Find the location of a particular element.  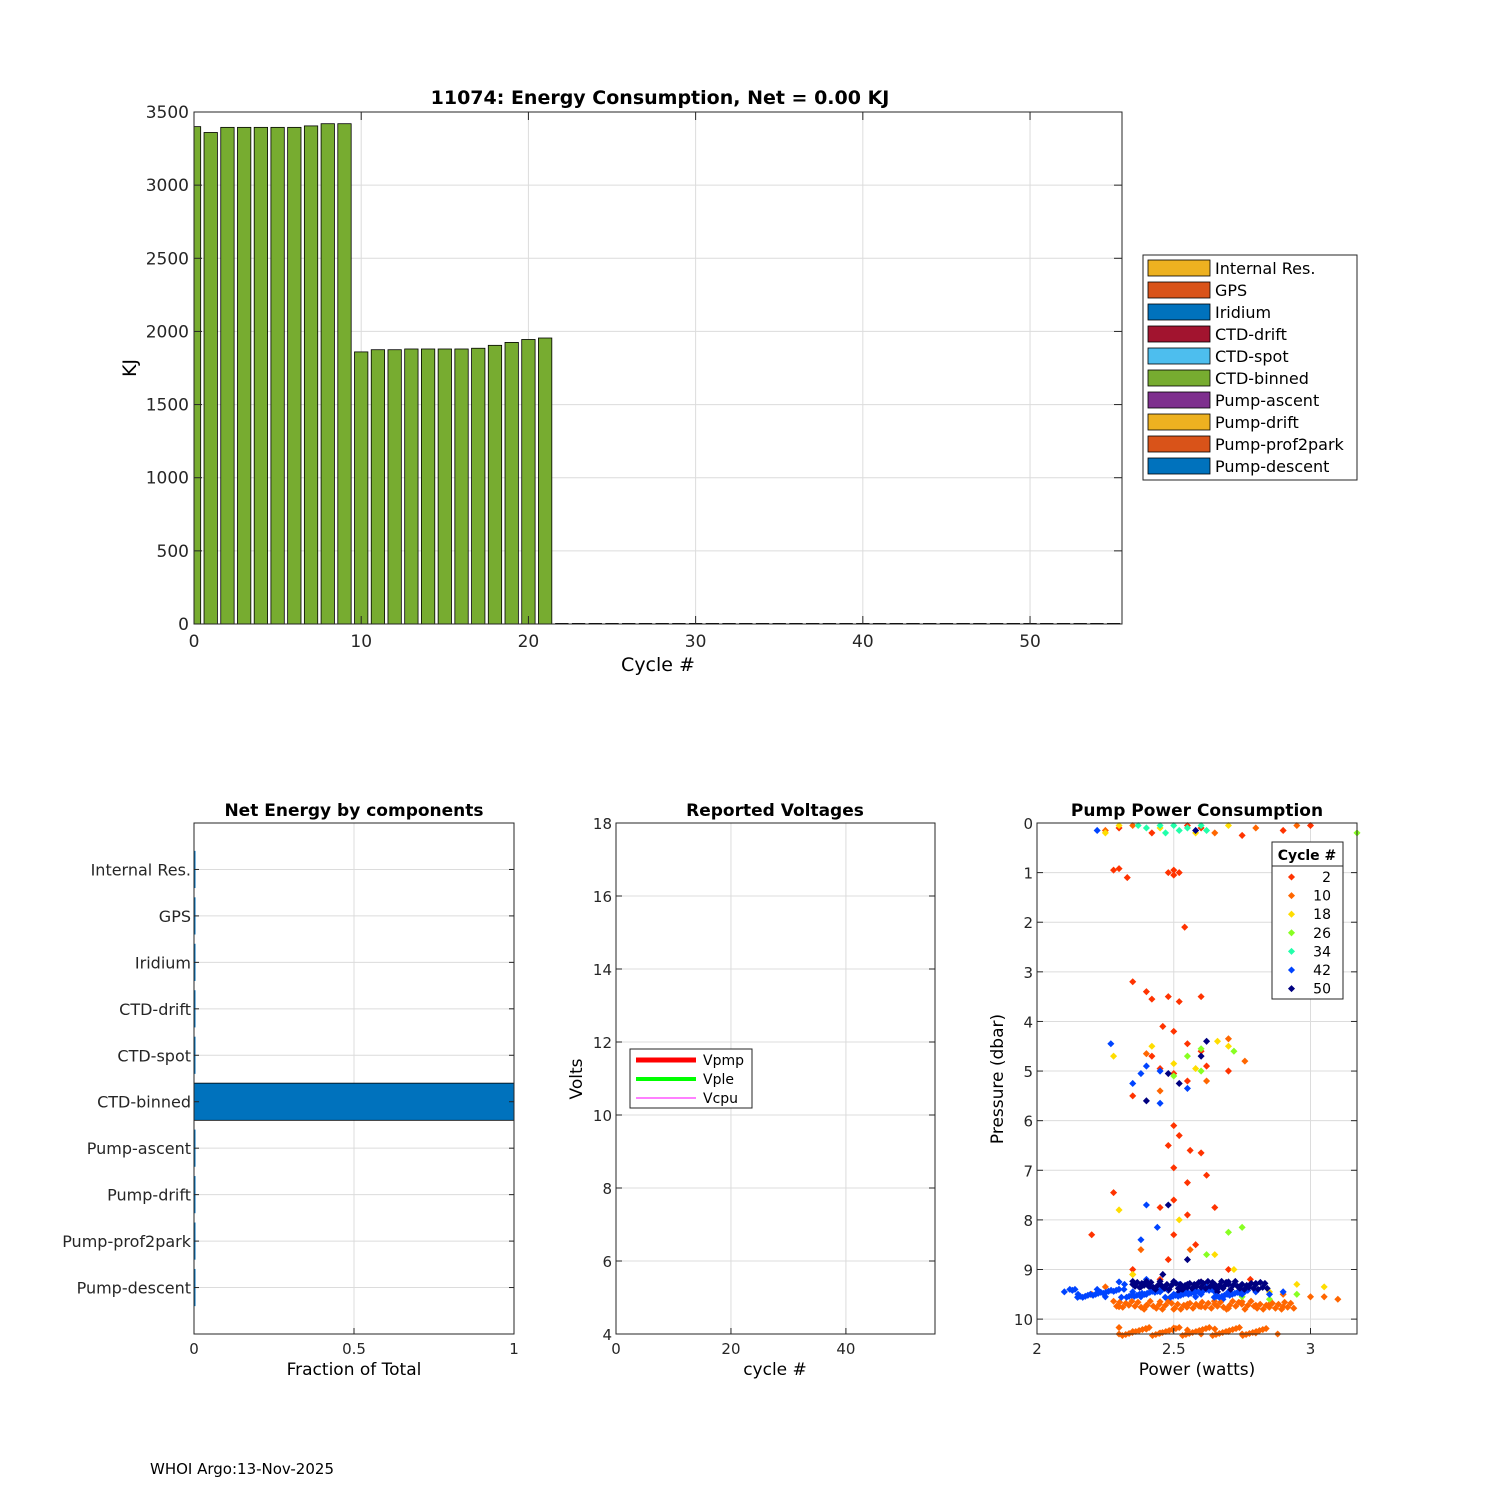

energy-ytick-label: 500 is located at coordinates (173, 552).